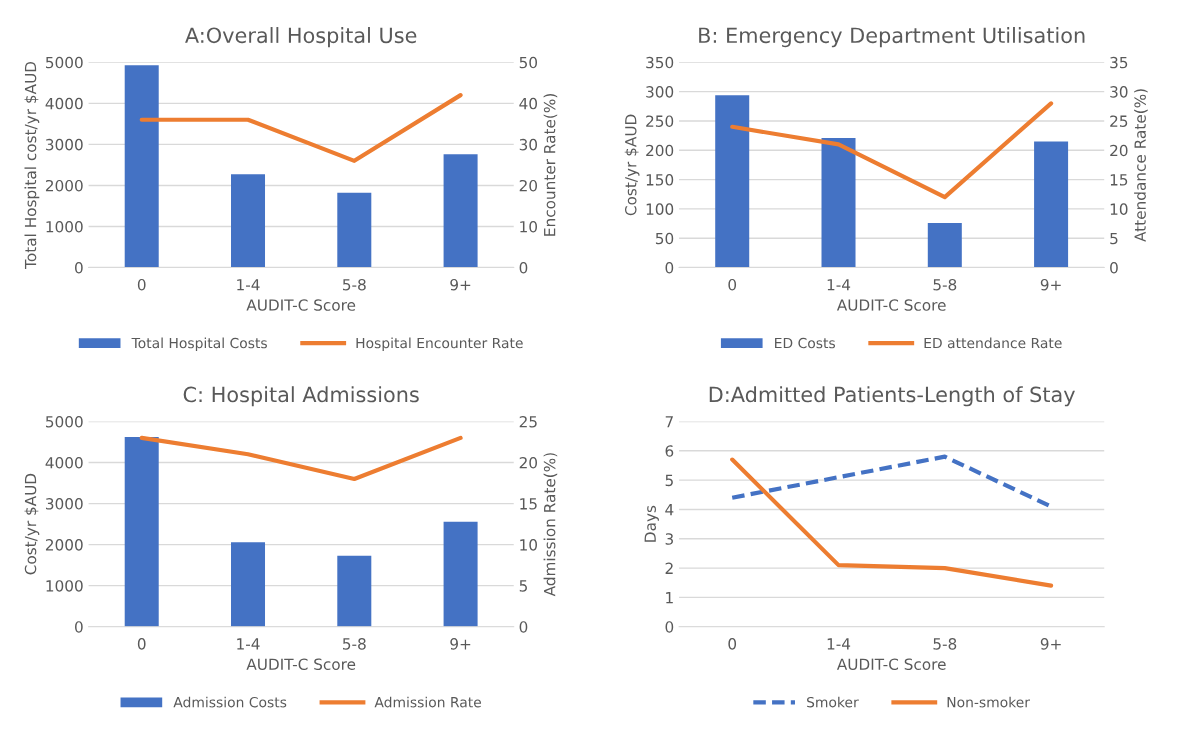 Image resolution: width=1181 pixels, height=733 pixels. I want to click on y-tick-label: 4, so click(669, 510).